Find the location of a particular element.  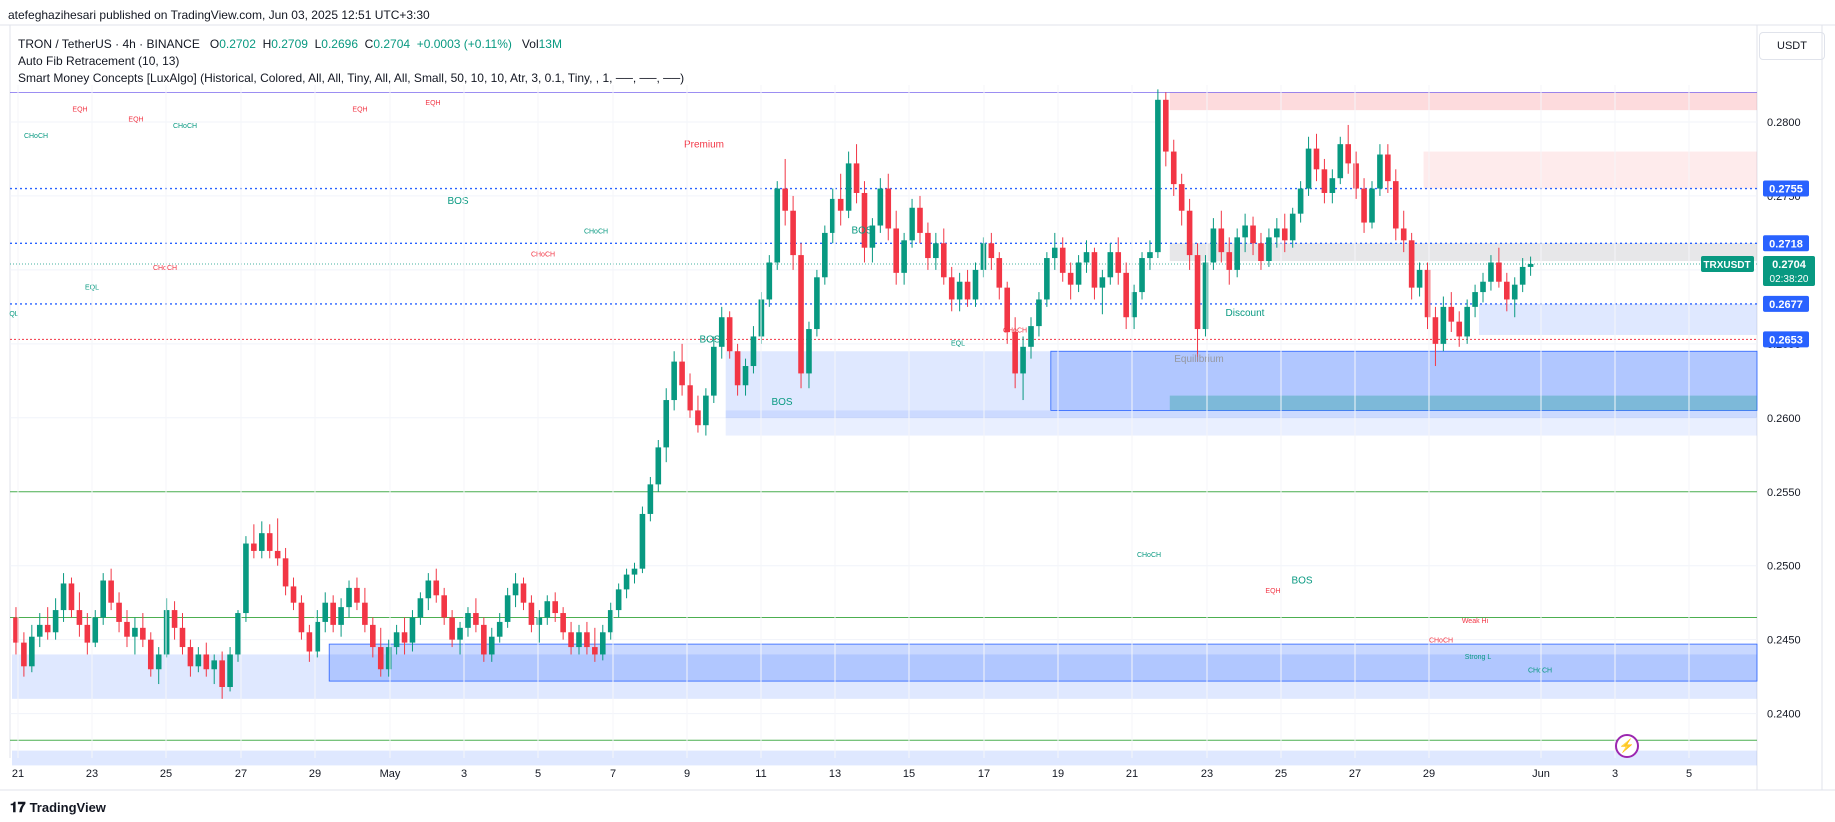

x-tick-label: Jun is located at coordinates (1541, 774).